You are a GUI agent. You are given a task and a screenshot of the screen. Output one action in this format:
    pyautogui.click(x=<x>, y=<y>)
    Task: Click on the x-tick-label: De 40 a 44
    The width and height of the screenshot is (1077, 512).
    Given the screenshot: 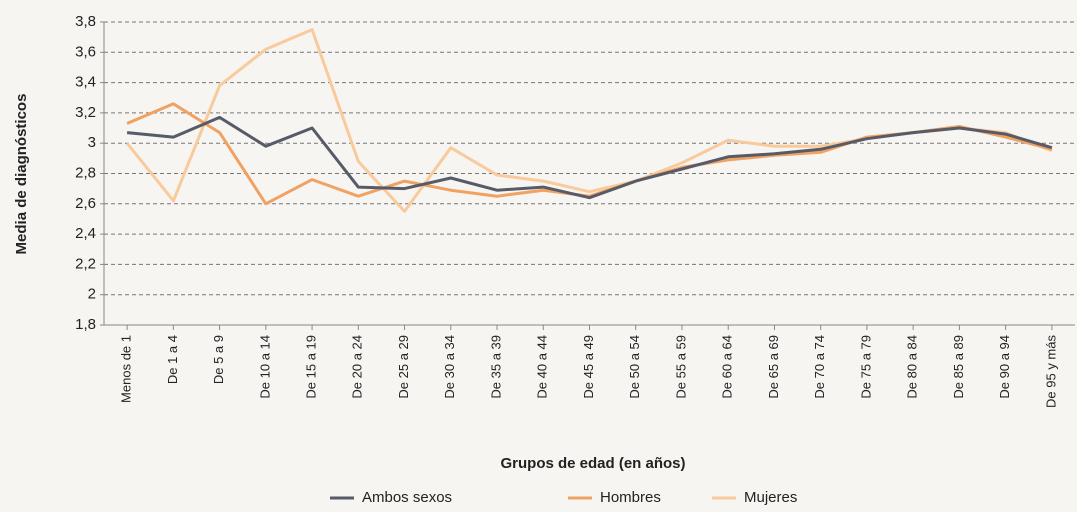 What is the action you would take?
    pyautogui.click(x=542, y=367)
    